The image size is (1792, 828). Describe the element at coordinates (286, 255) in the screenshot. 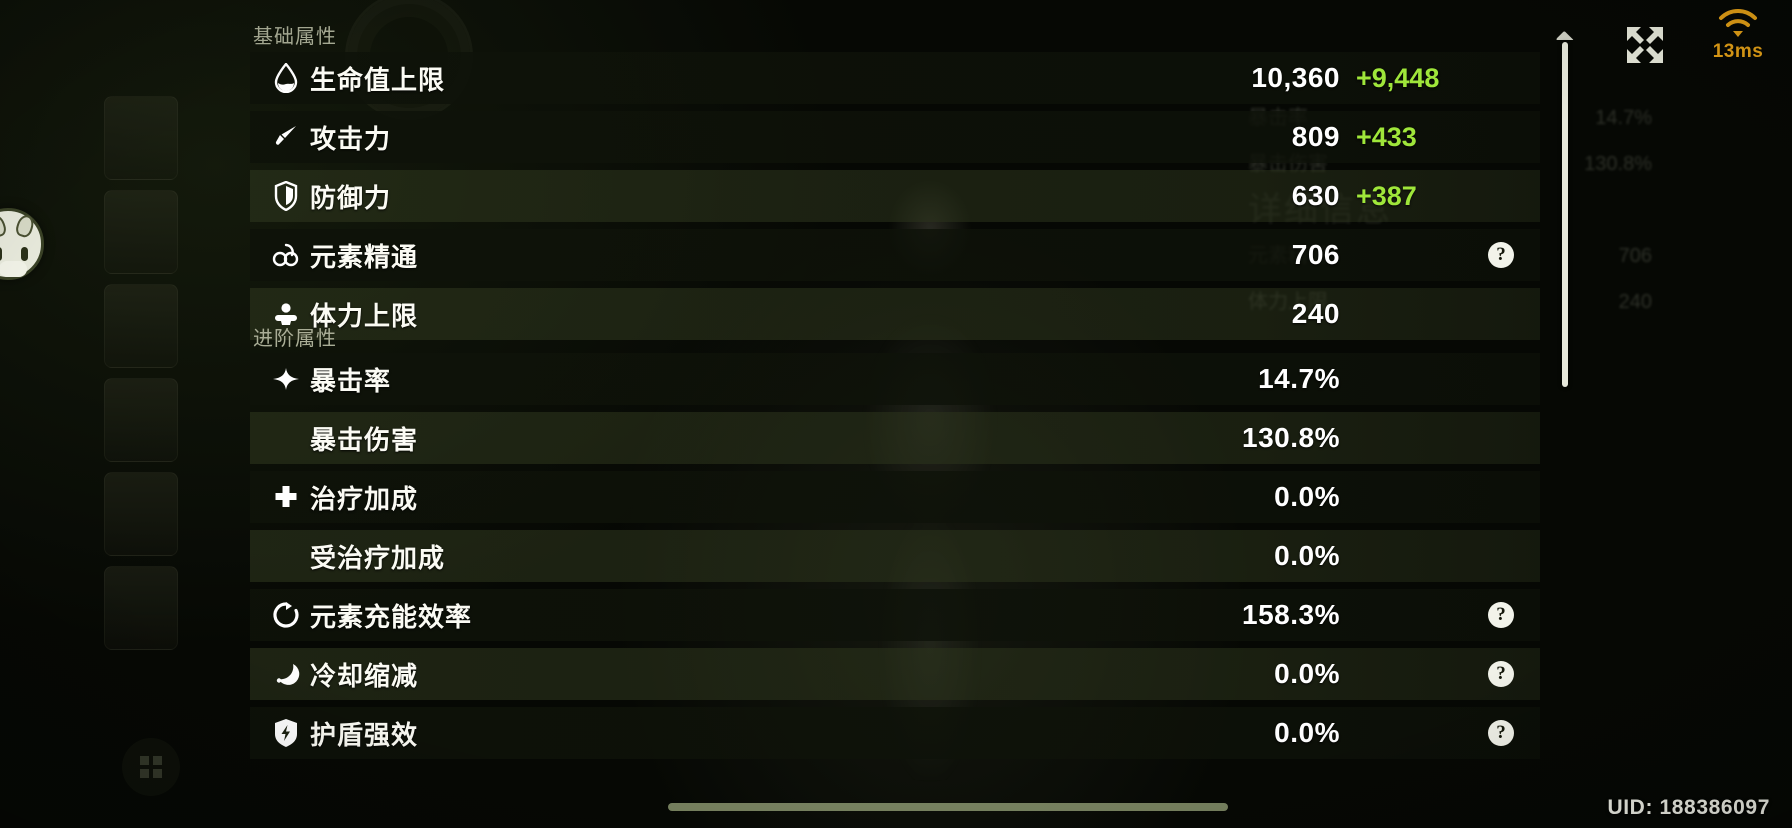

I see `elemental-mastery-icon` at that location.